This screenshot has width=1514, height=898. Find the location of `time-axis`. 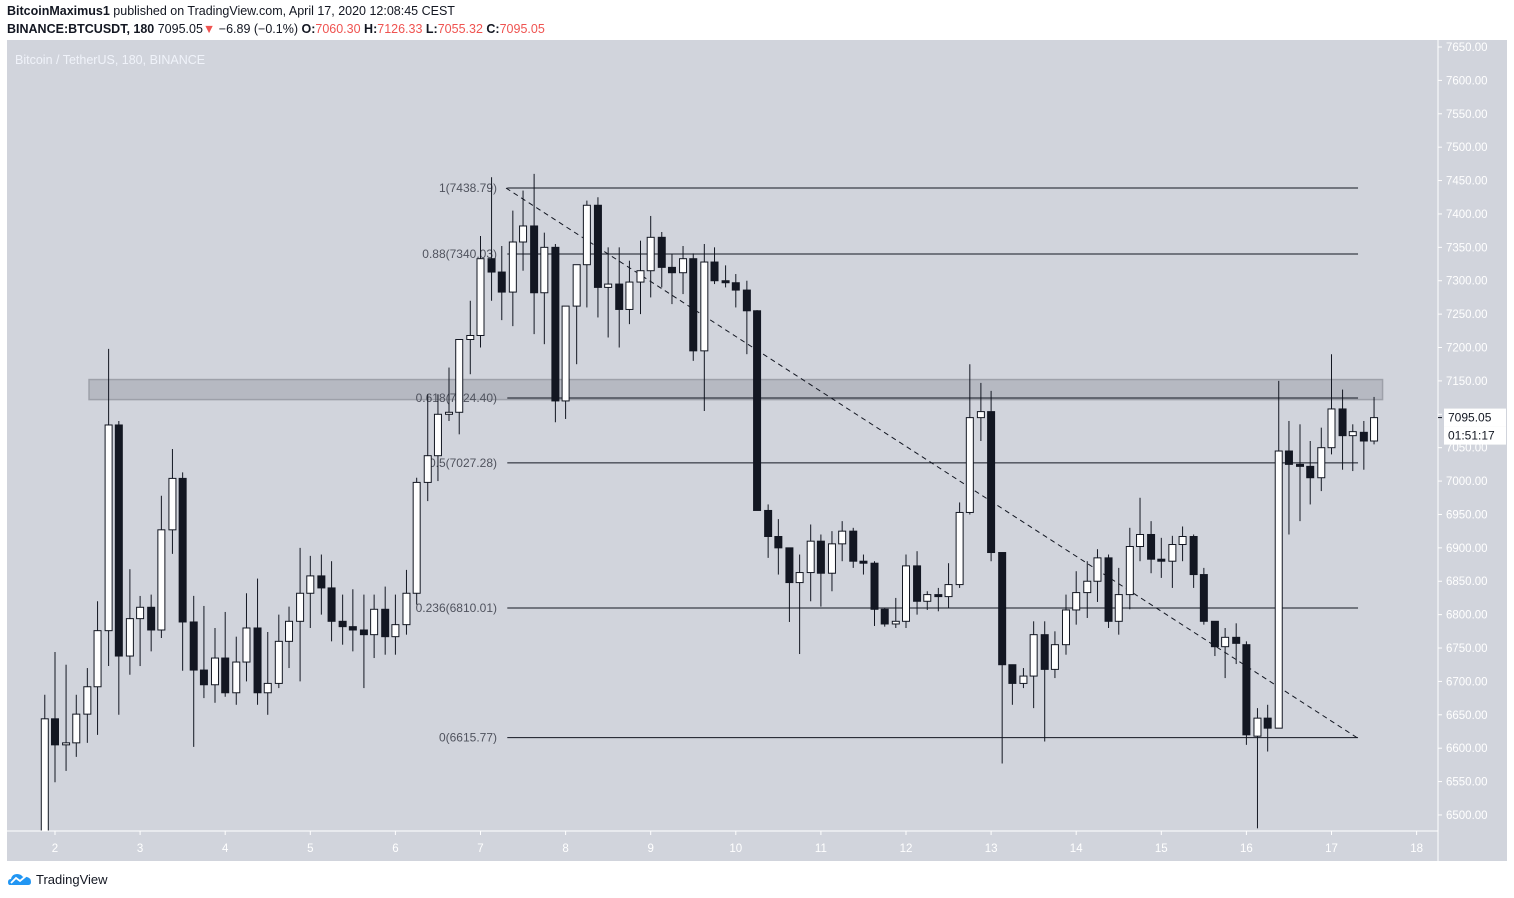

time-axis is located at coordinates (757, 846).